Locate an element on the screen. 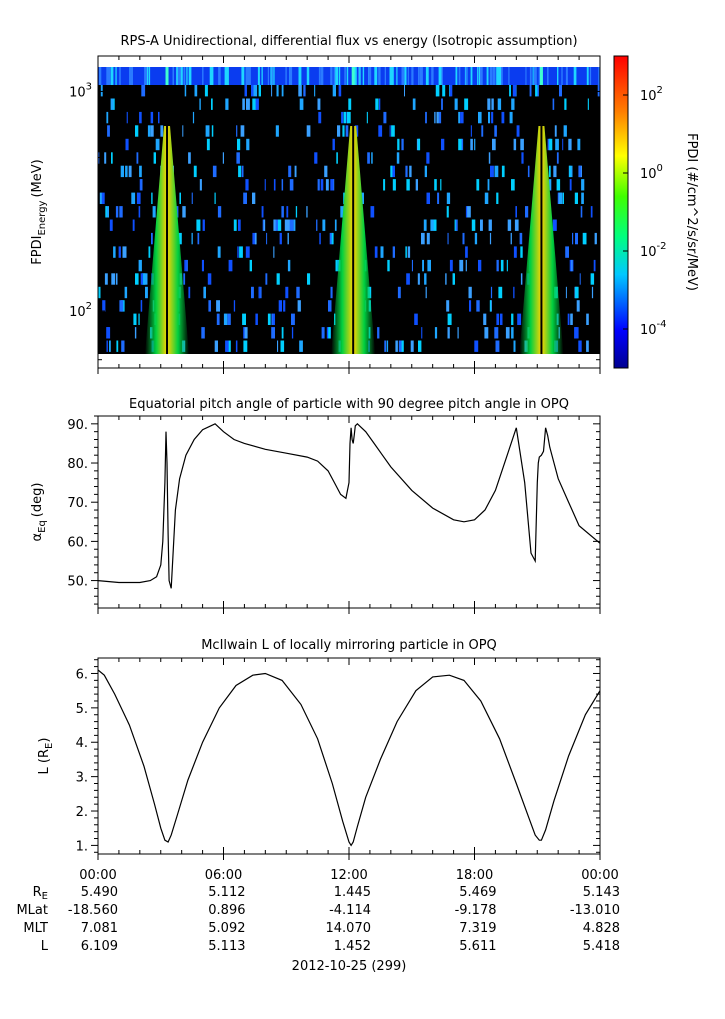 The height and width of the screenshot is (1019, 725). ephemeris-value: 5.113 is located at coordinates (226, 946).